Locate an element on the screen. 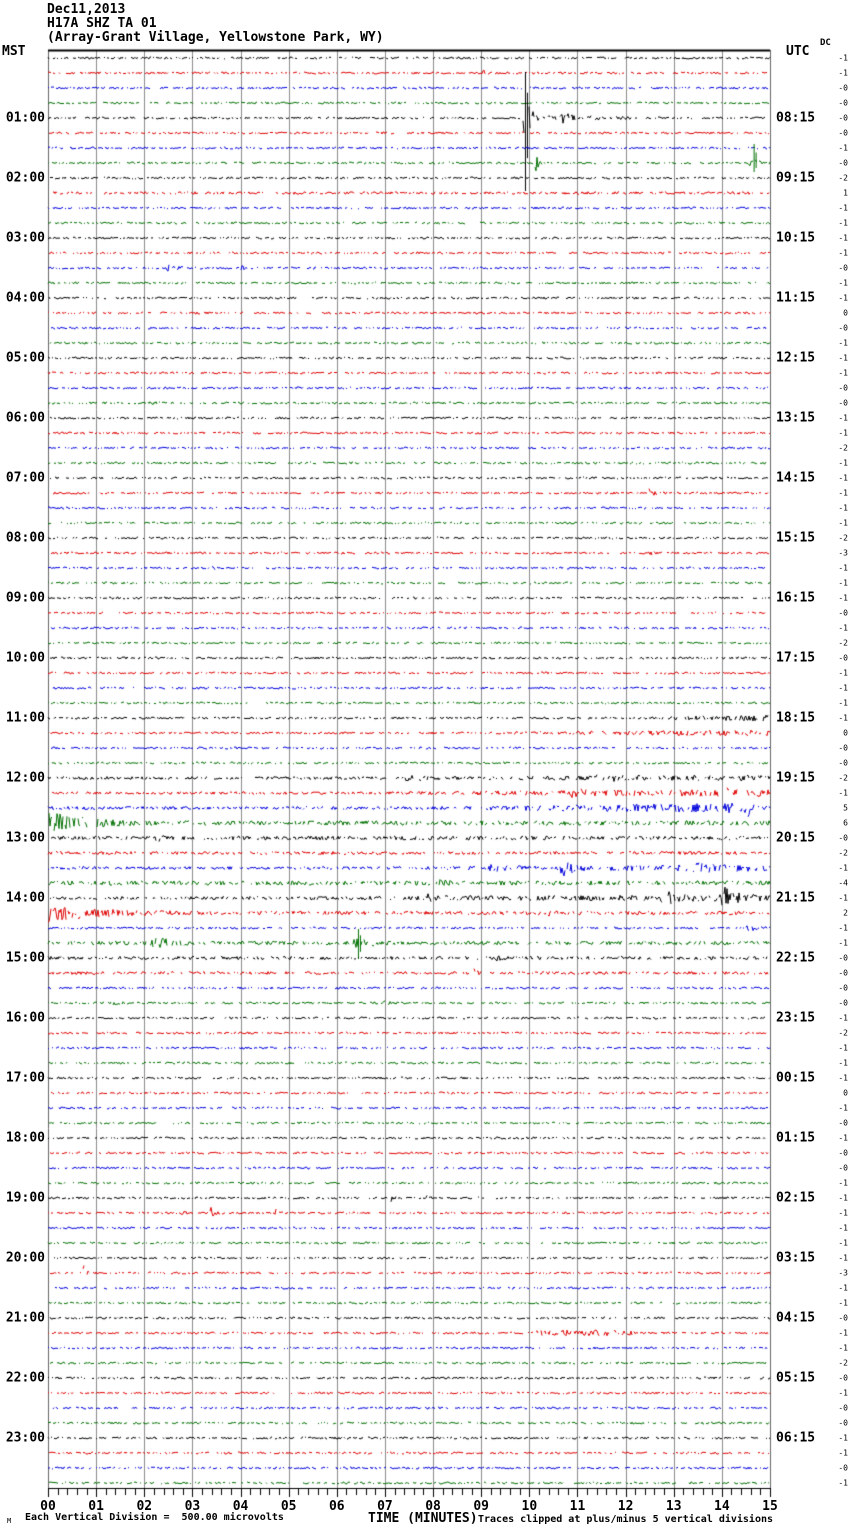 The image size is (850, 1534). utc-time-label: 15:15 is located at coordinates (796, 538).